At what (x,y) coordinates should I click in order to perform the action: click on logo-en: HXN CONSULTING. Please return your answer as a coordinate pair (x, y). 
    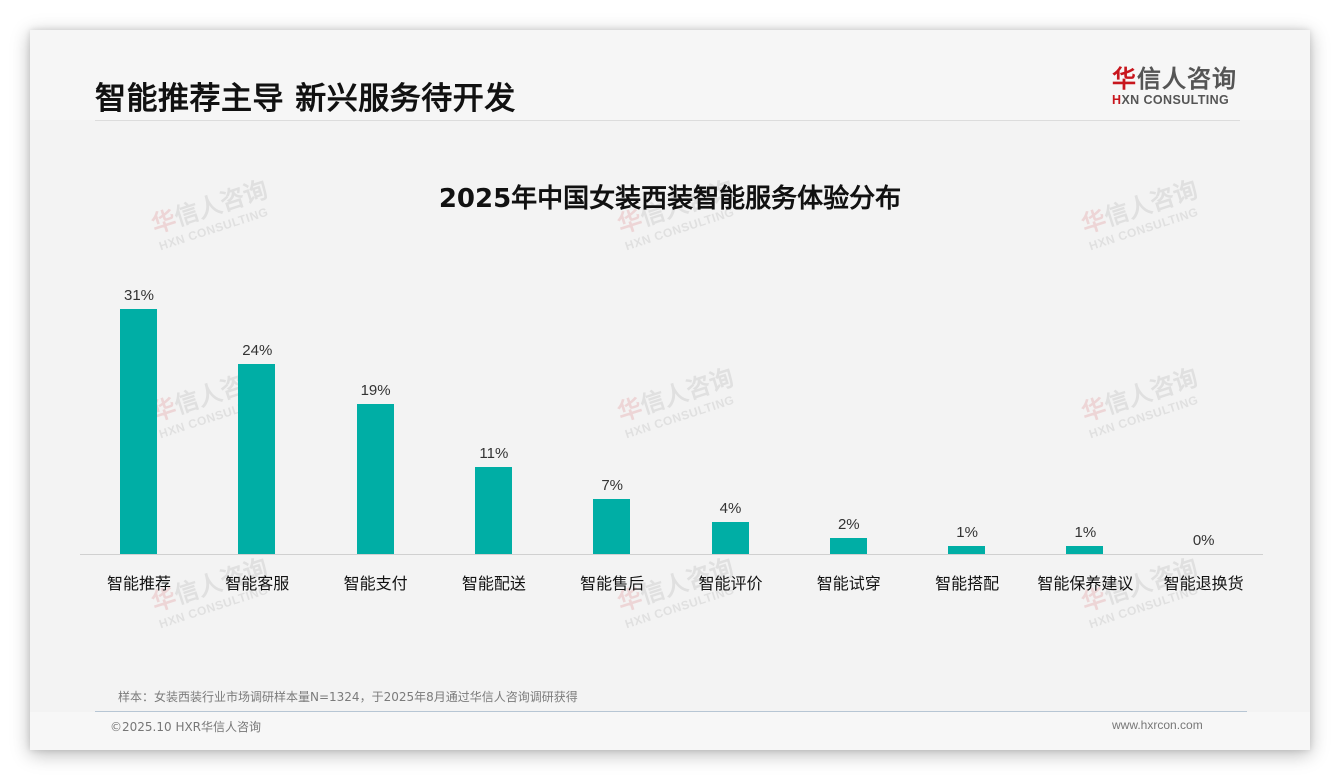
    Looking at the image, I should click on (1177, 100).